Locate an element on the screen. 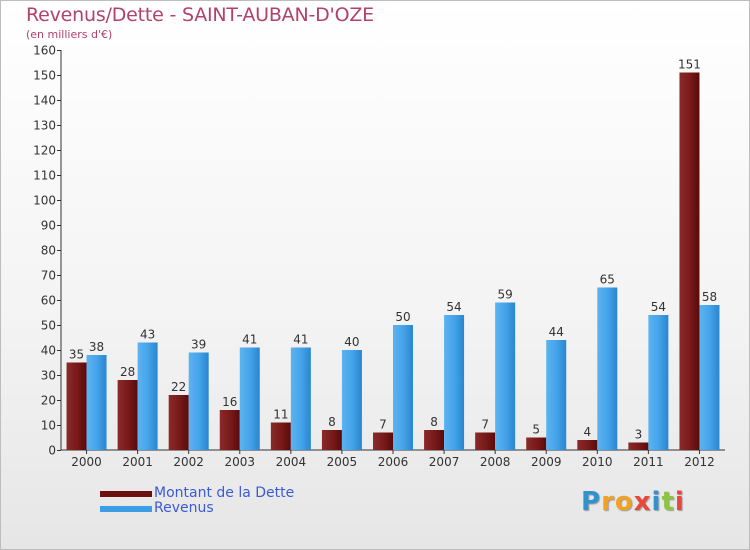 The width and height of the screenshot is (750, 550). bar-debt-2004 is located at coordinates (280, 436).